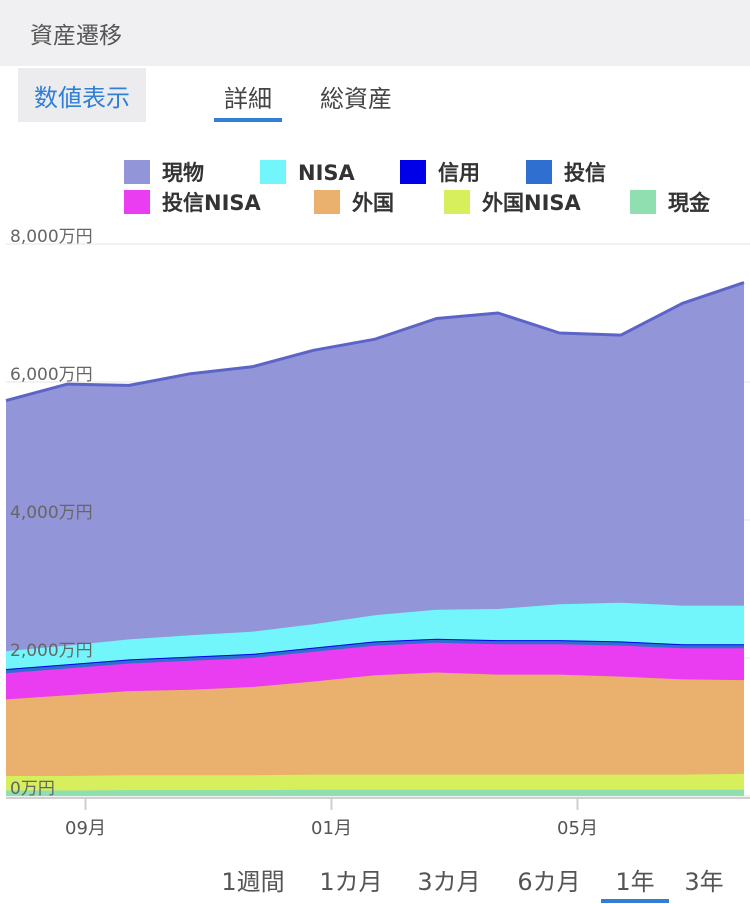  I want to click on legend-label: 投信, so click(585, 173).